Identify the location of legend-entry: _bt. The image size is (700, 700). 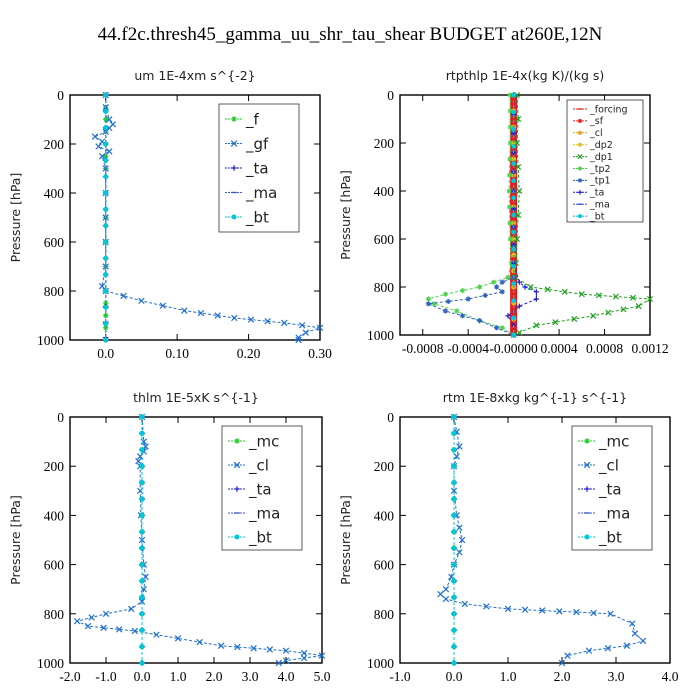
(250, 537).